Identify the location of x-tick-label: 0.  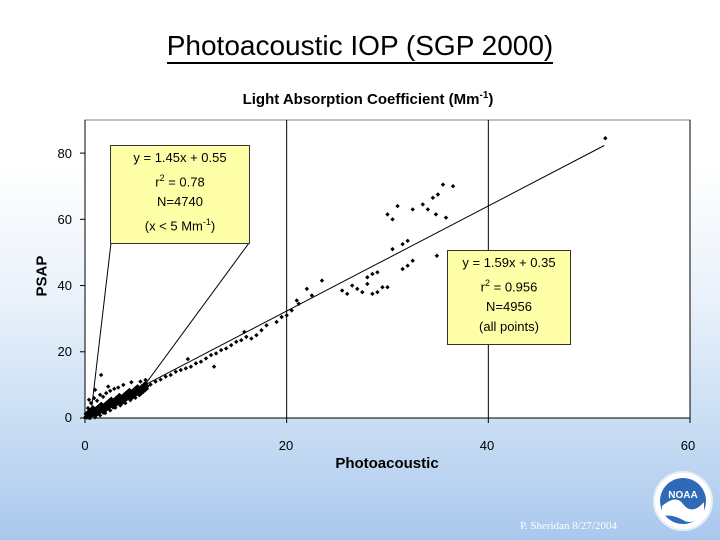
(85, 445).